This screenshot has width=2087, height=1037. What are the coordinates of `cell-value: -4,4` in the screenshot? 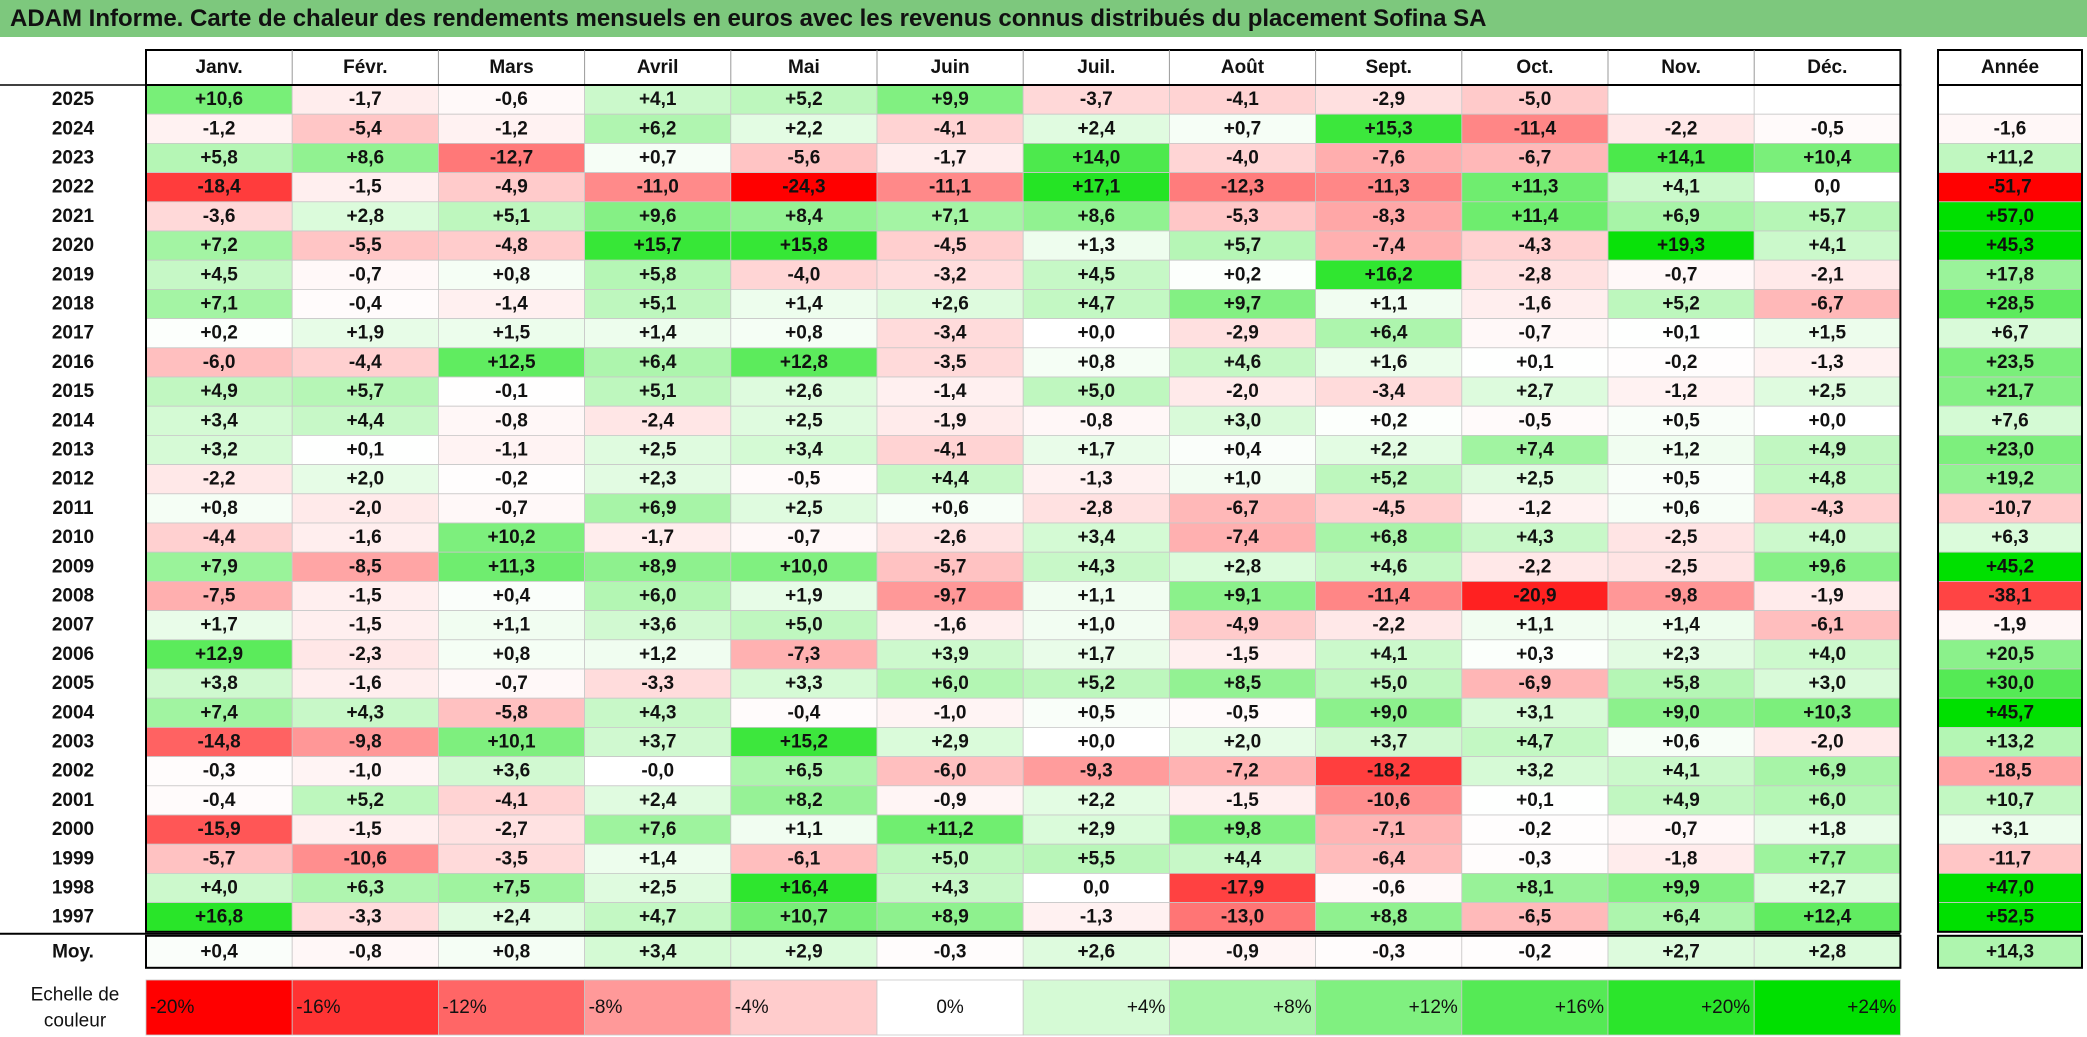 It's located at (365, 362).